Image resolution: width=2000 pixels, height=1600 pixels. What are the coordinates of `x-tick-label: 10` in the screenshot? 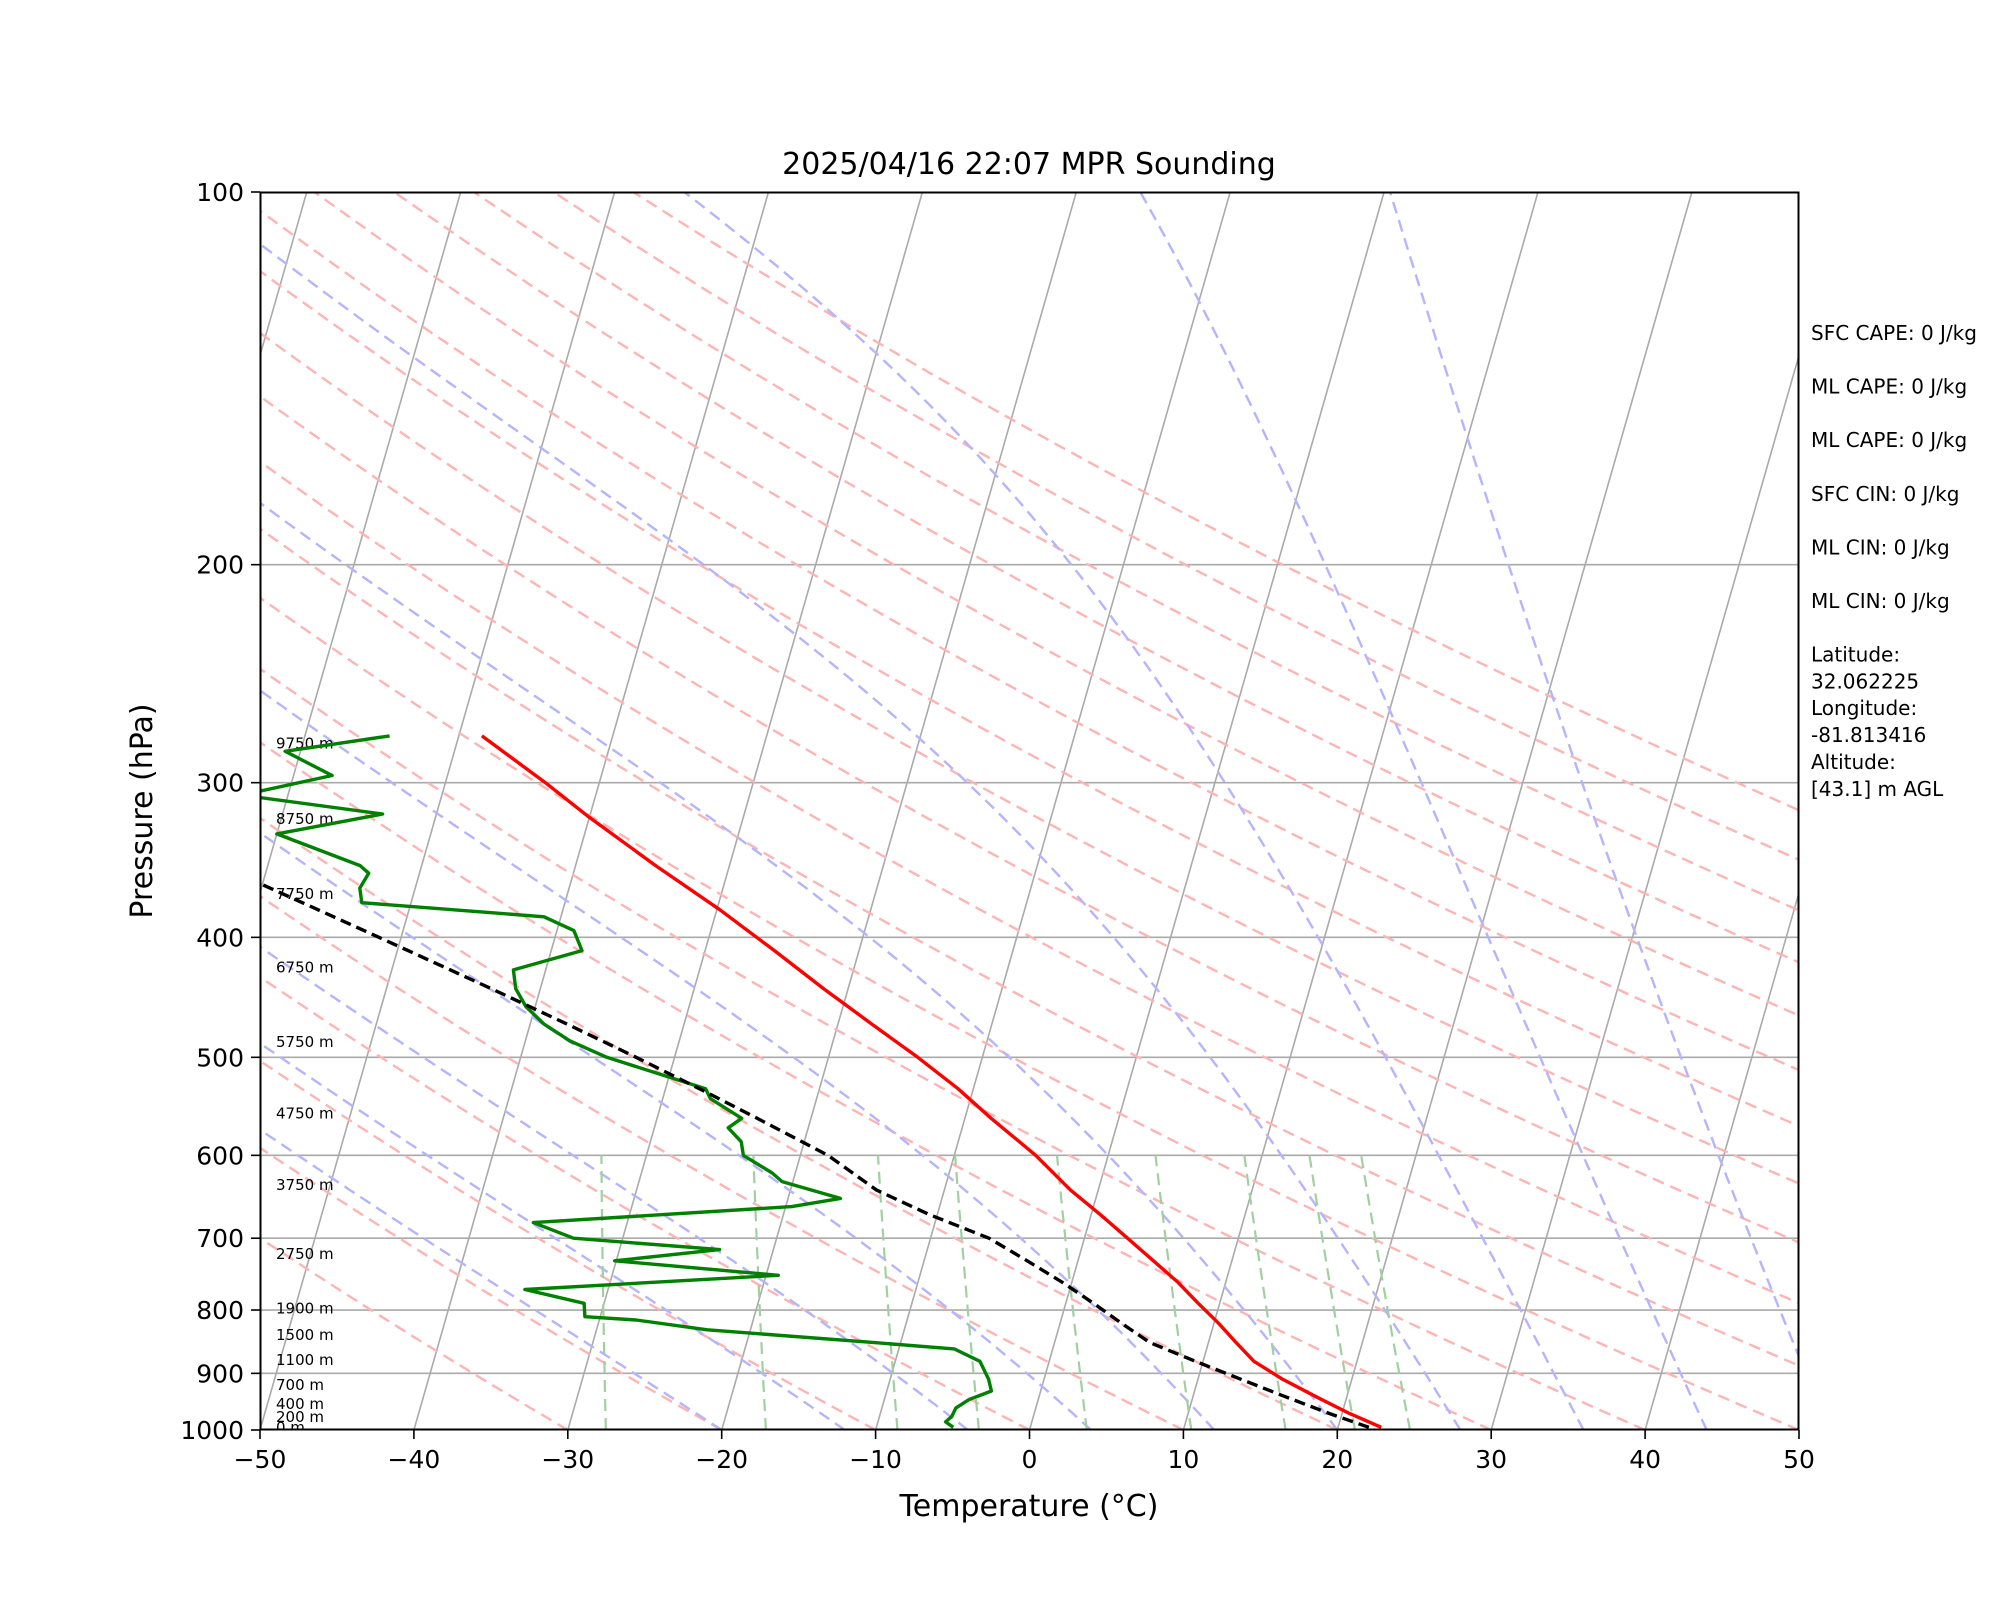 It's located at (1183, 1459).